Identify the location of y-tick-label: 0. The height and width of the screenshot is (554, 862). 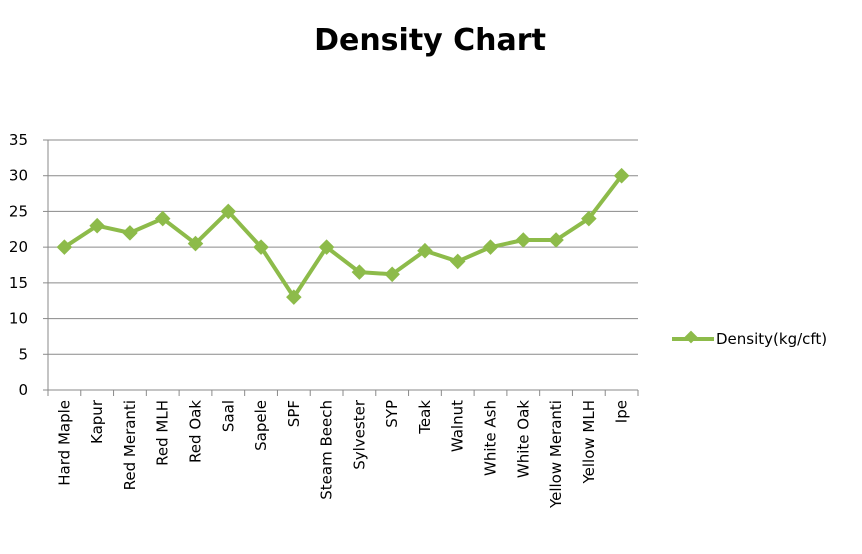
(23, 390).